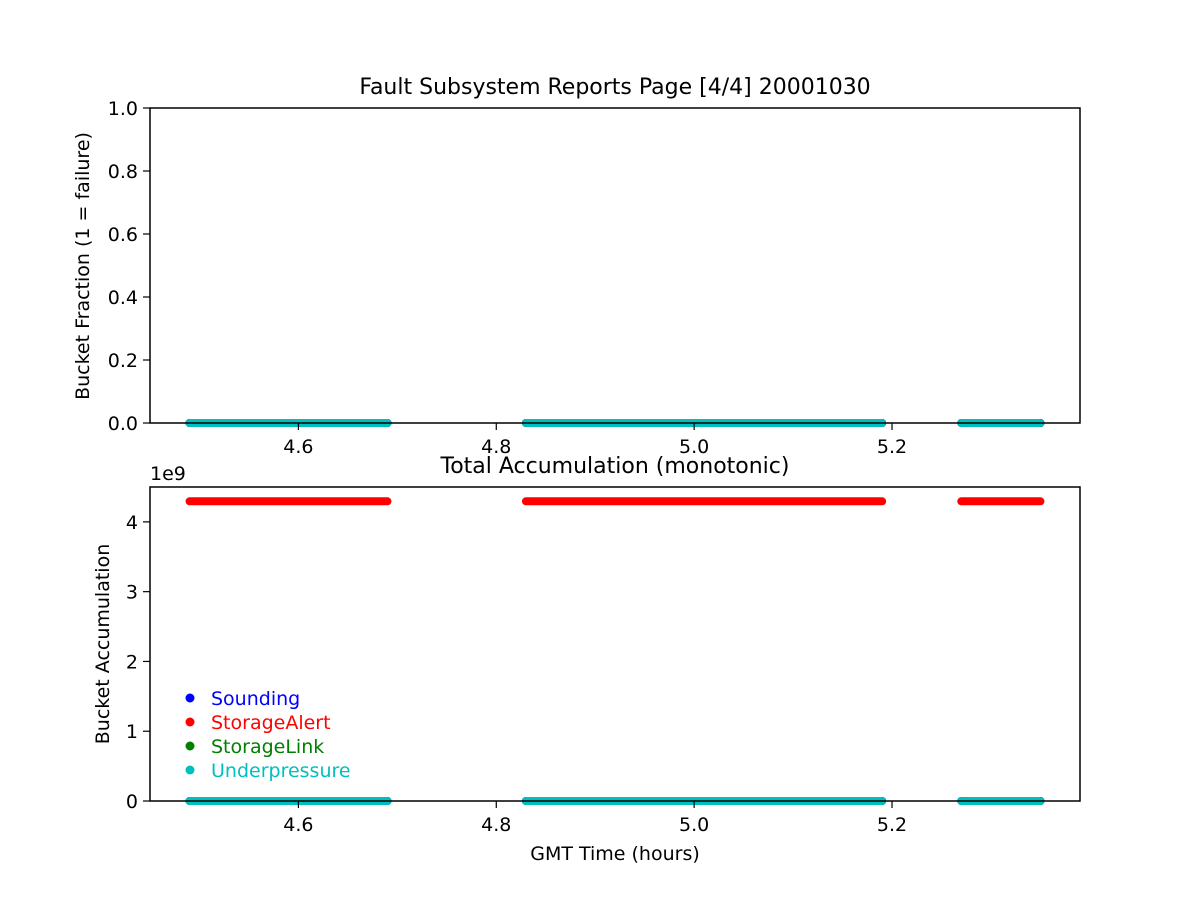 The width and height of the screenshot is (1200, 900). What do you see at coordinates (123, 424) in the screenshot?
I see `top-chart-y-tick-label: 0.0` at bounding box center [123, 424].